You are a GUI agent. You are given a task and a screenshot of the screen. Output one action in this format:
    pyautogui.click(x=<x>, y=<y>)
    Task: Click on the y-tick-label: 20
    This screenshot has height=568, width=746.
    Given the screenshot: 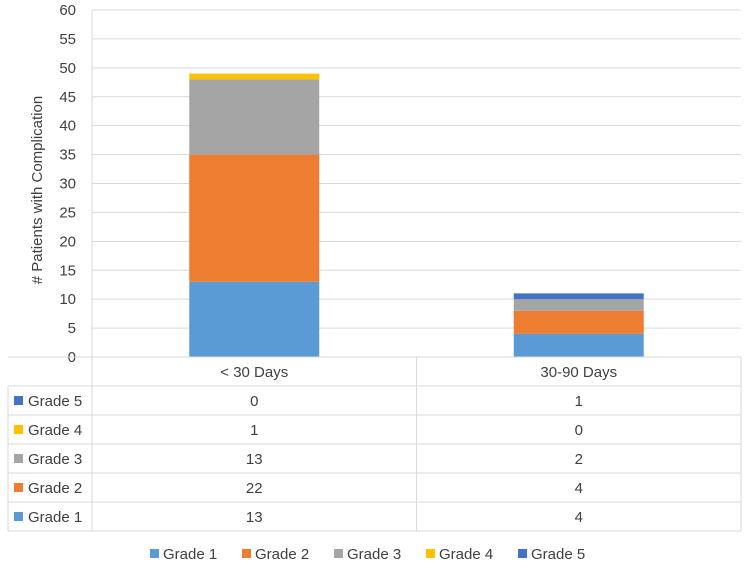 What is the action you would take?
    pyautogui.click(x=67, y=241)
    